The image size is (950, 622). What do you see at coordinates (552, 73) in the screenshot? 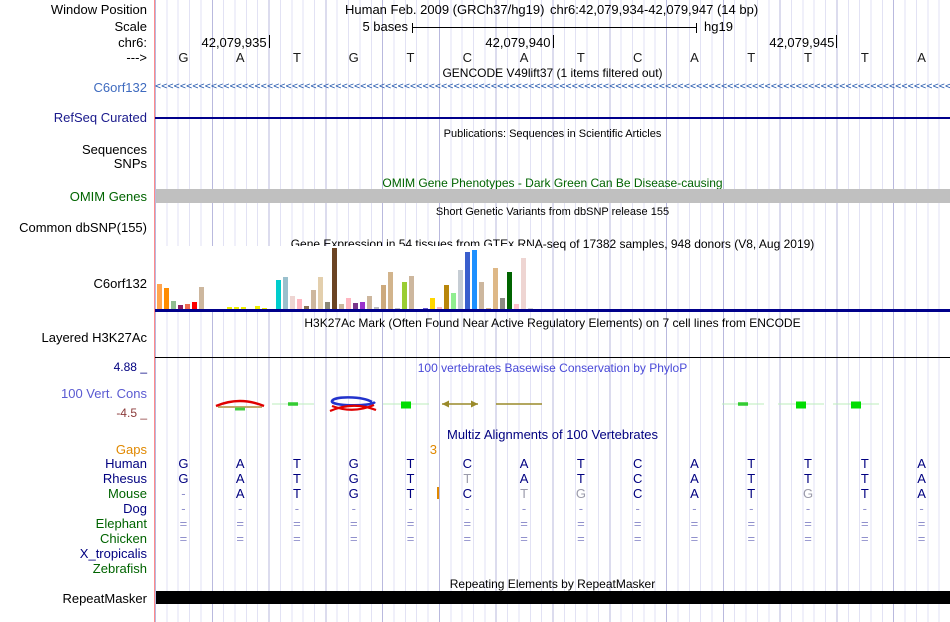
I see `gencode-track-title: GENCODE V49lift37 (1 items filtered out)` at bounding box center [552, 73].